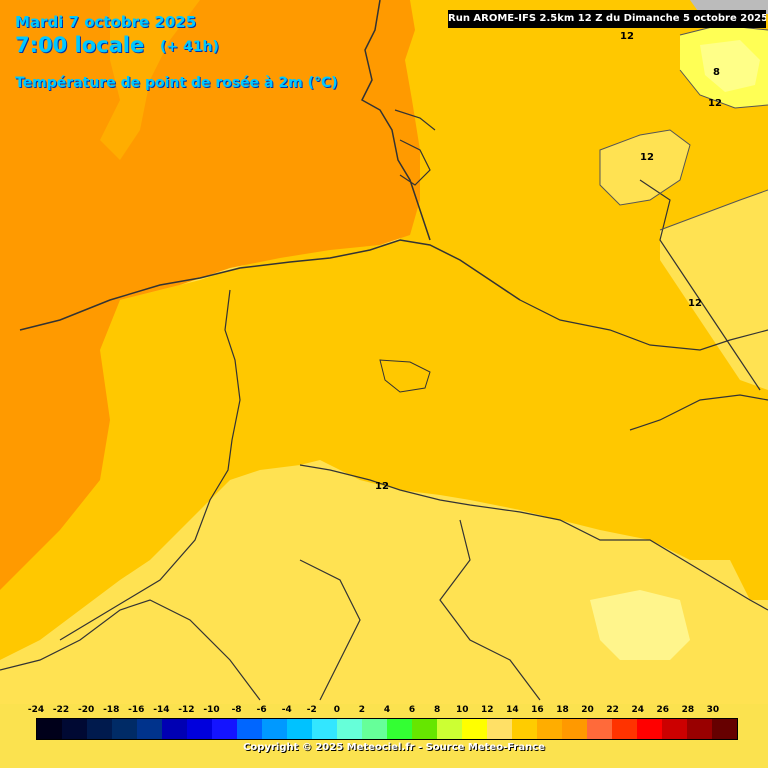 Image resolution: width=768 pixels, height=768 pixels. Describe the element at coordinates (716, 72) in the screenshot. I see `contour-label: 8` at that location.